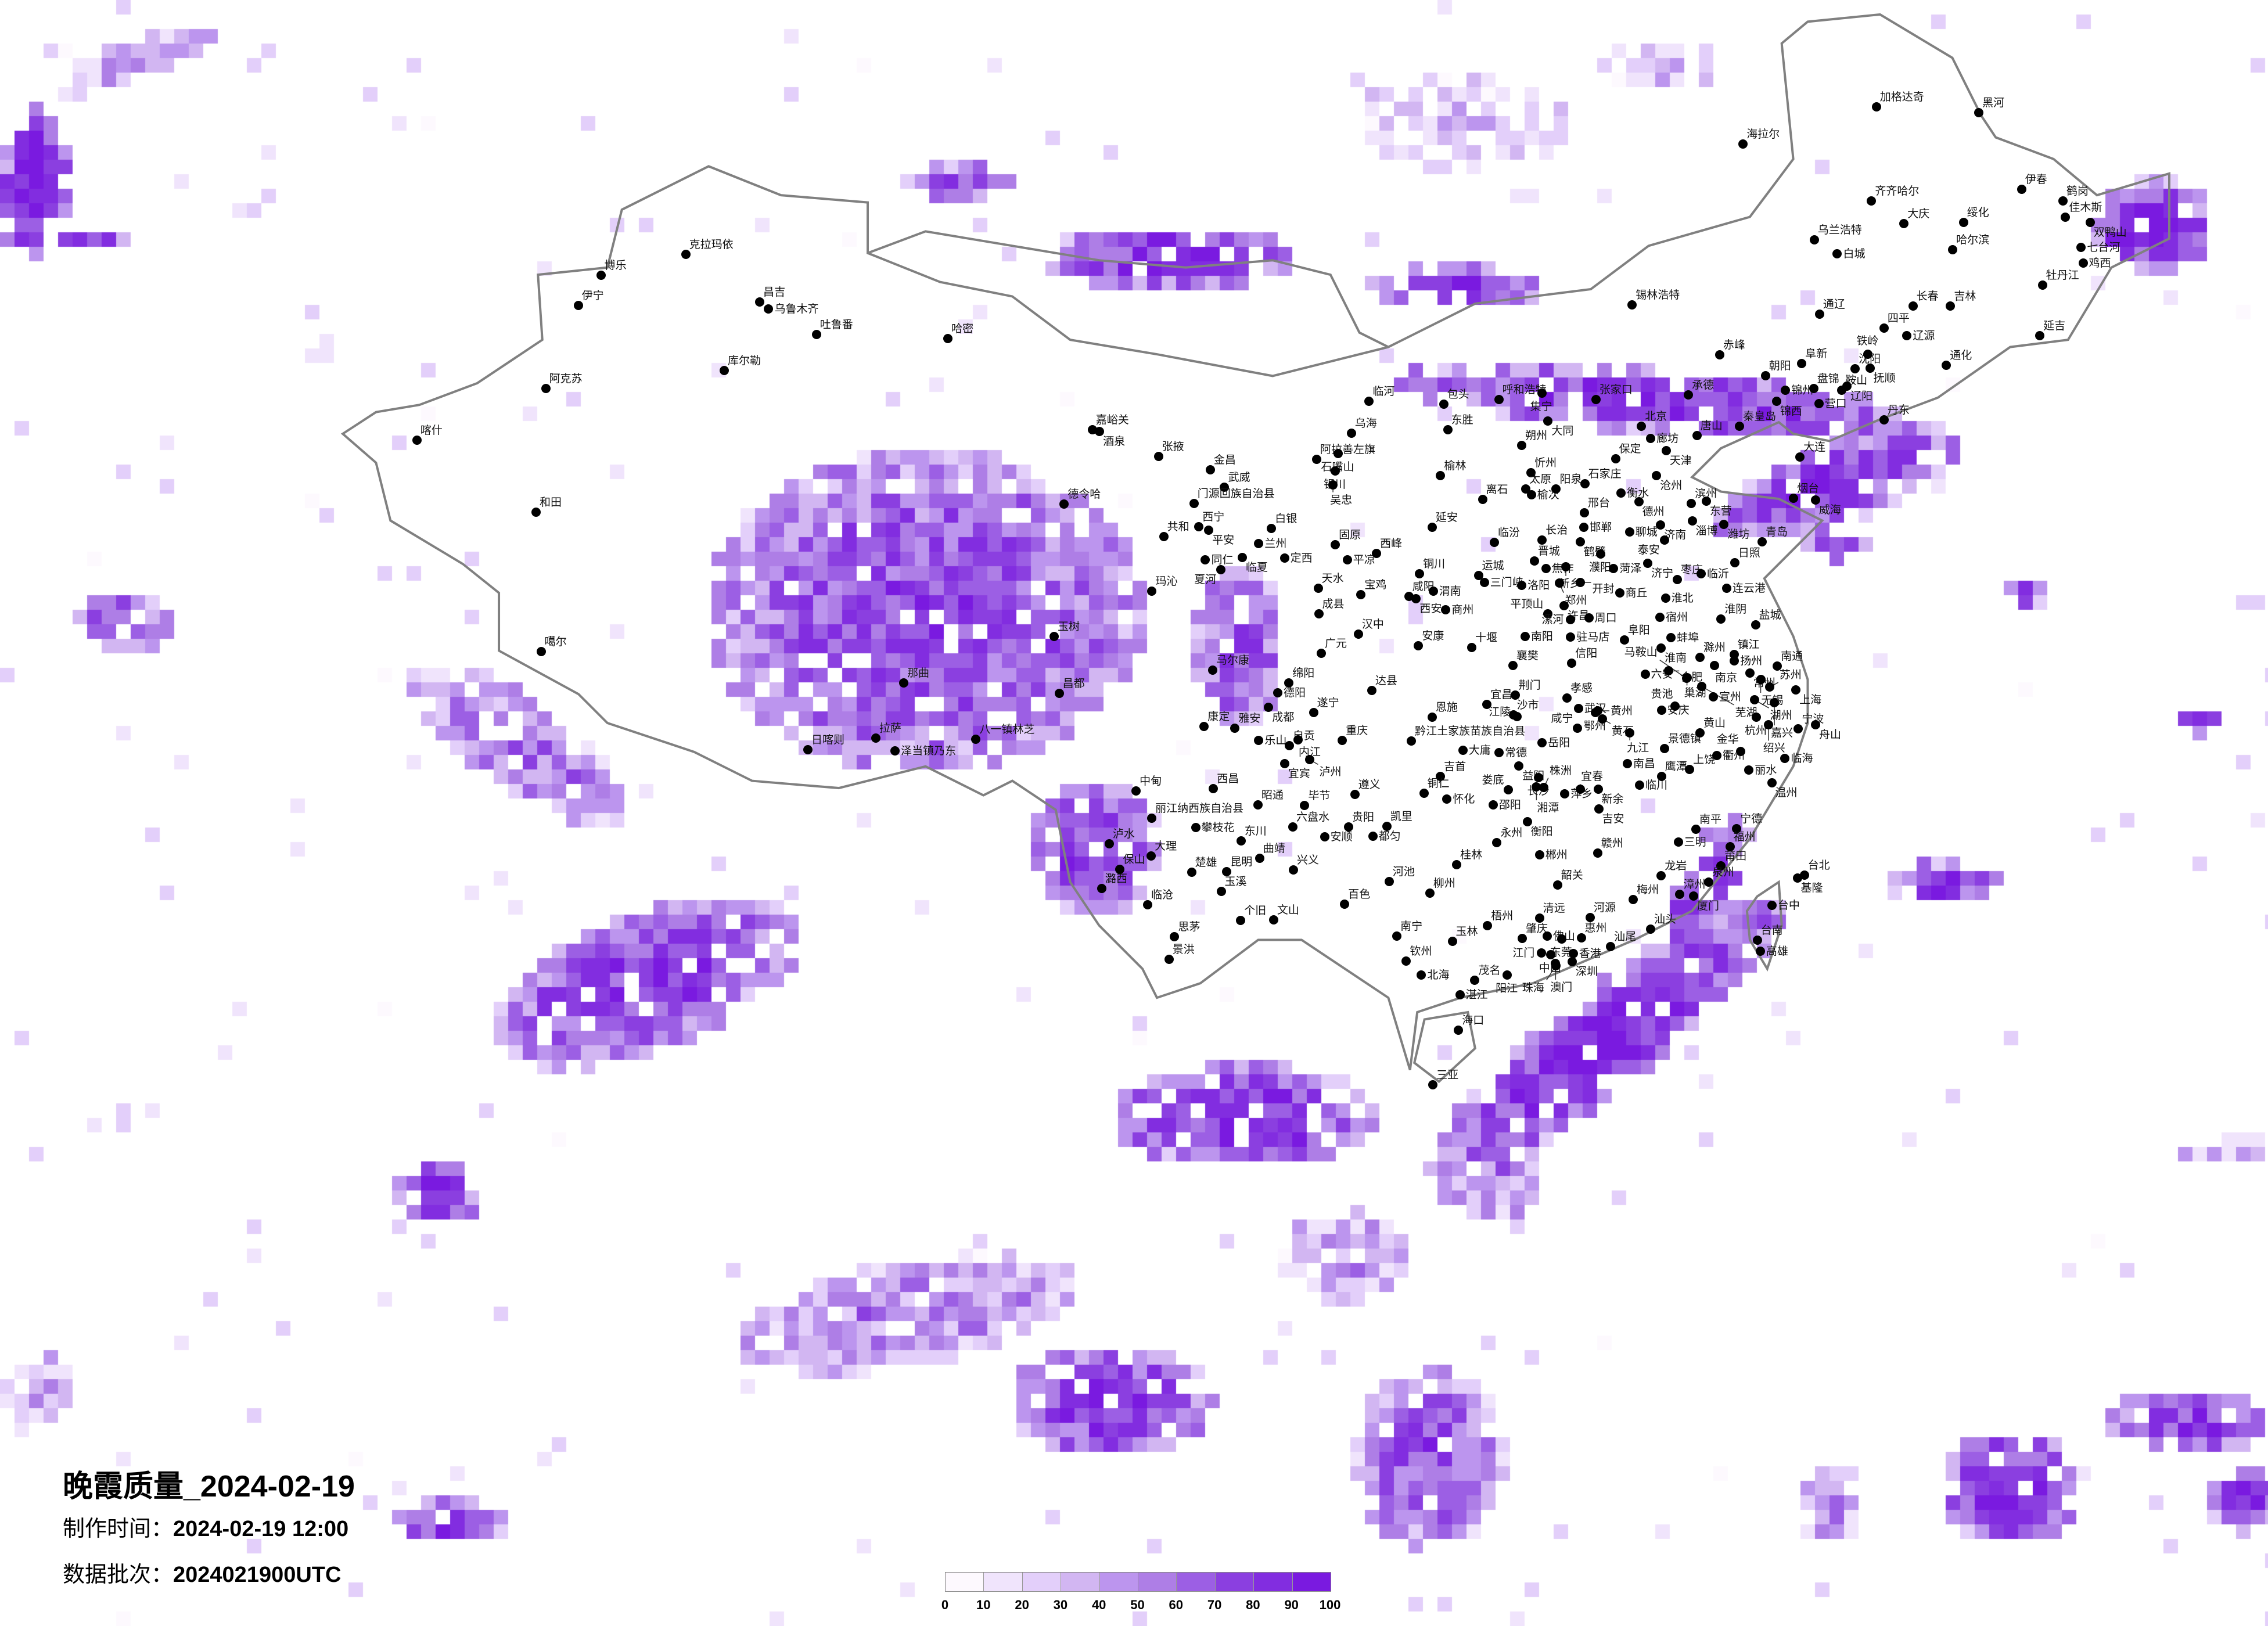  Describe the element at coordinates (1295, 692) in the screenshot. I see `city-label: 德阳` at that location.